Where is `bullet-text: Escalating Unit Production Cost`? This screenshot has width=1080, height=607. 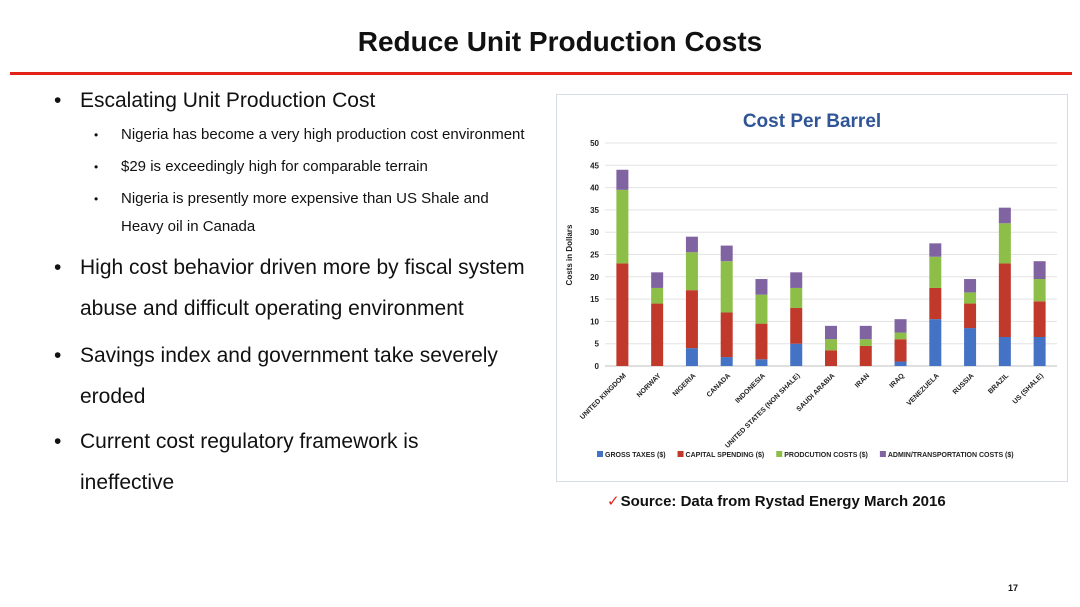
bullet-text: Escalating Unit Production Cost is located at coordinates (228, 100).